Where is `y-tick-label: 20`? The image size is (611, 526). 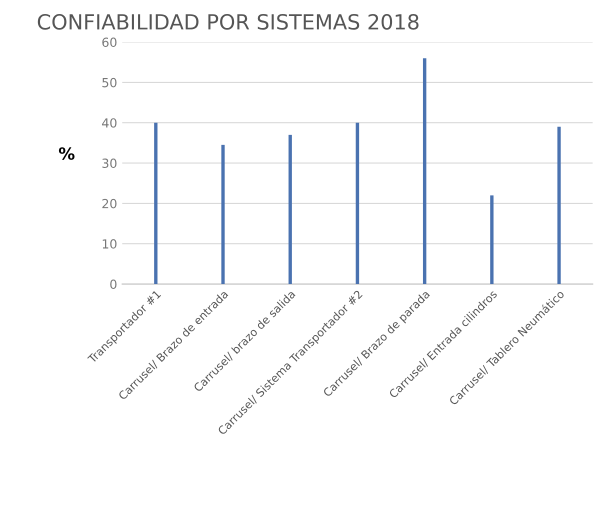
y-tick-label: 20 is located at coordinates (109, 203).